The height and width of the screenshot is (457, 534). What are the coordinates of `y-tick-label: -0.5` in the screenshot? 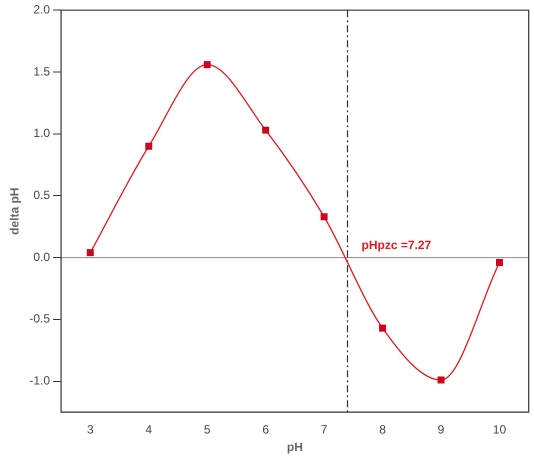 It's located at (39, 319).